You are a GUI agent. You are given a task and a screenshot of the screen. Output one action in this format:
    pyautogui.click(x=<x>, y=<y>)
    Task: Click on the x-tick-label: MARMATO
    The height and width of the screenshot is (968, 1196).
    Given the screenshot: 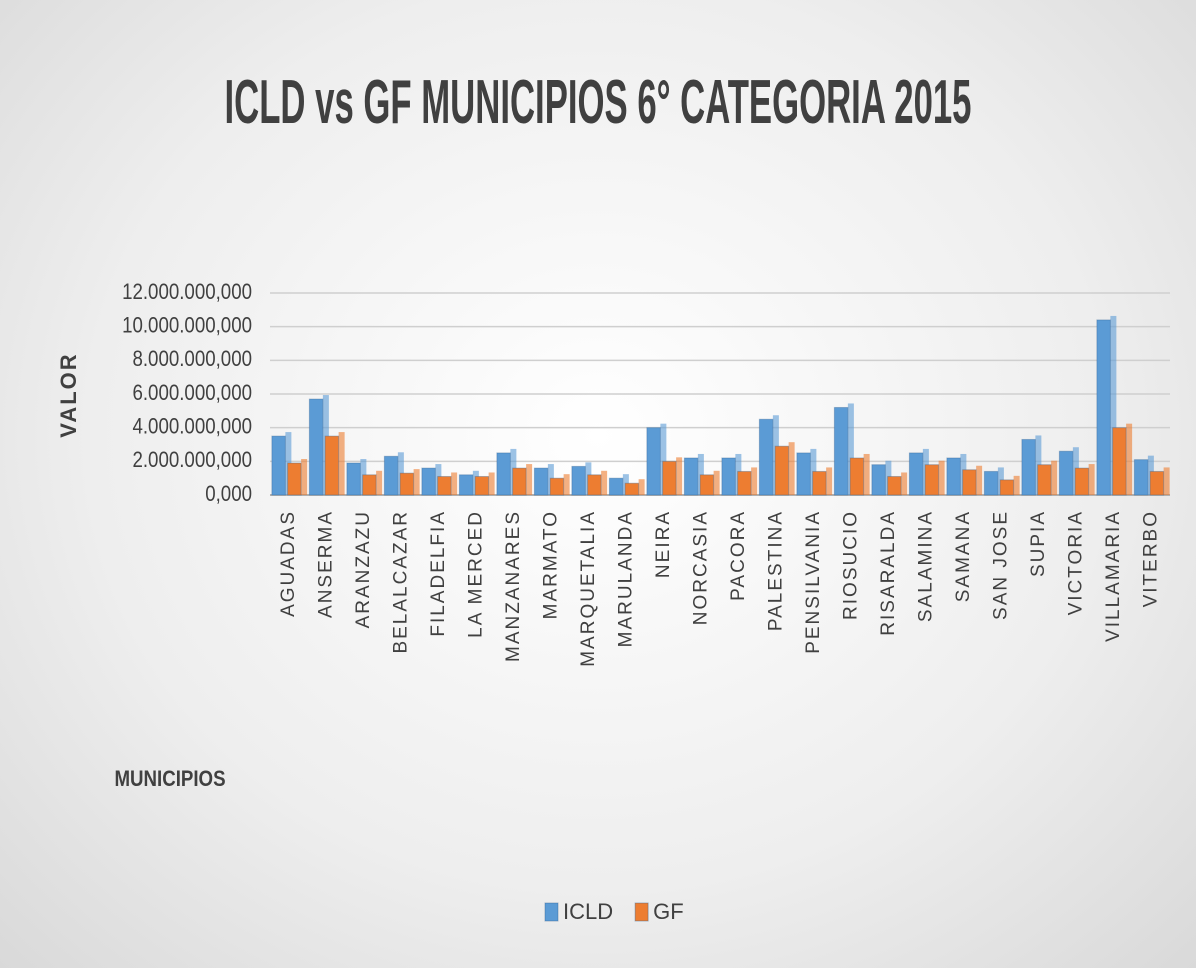 What is the action you would take?
    pyautogui.click(x=550, y=564)
    